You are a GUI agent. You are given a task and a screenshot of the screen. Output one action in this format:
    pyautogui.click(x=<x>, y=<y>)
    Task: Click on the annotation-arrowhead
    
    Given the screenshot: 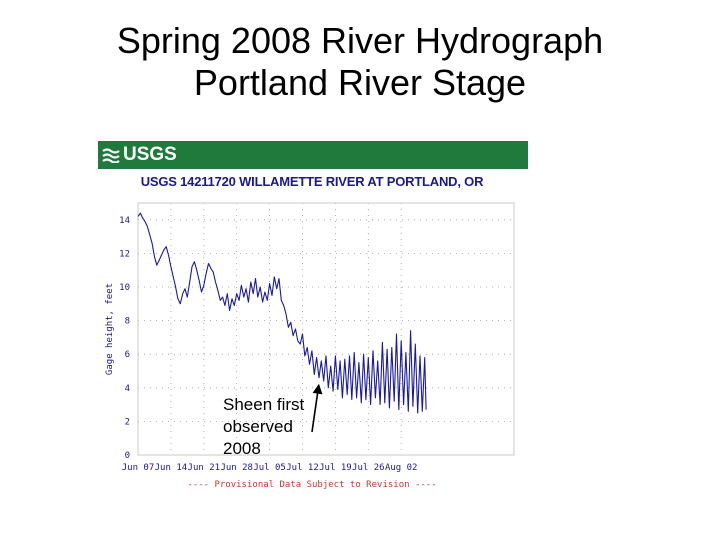 What is the action you would take?
    pyautogui.click(x=317, y=389)
    